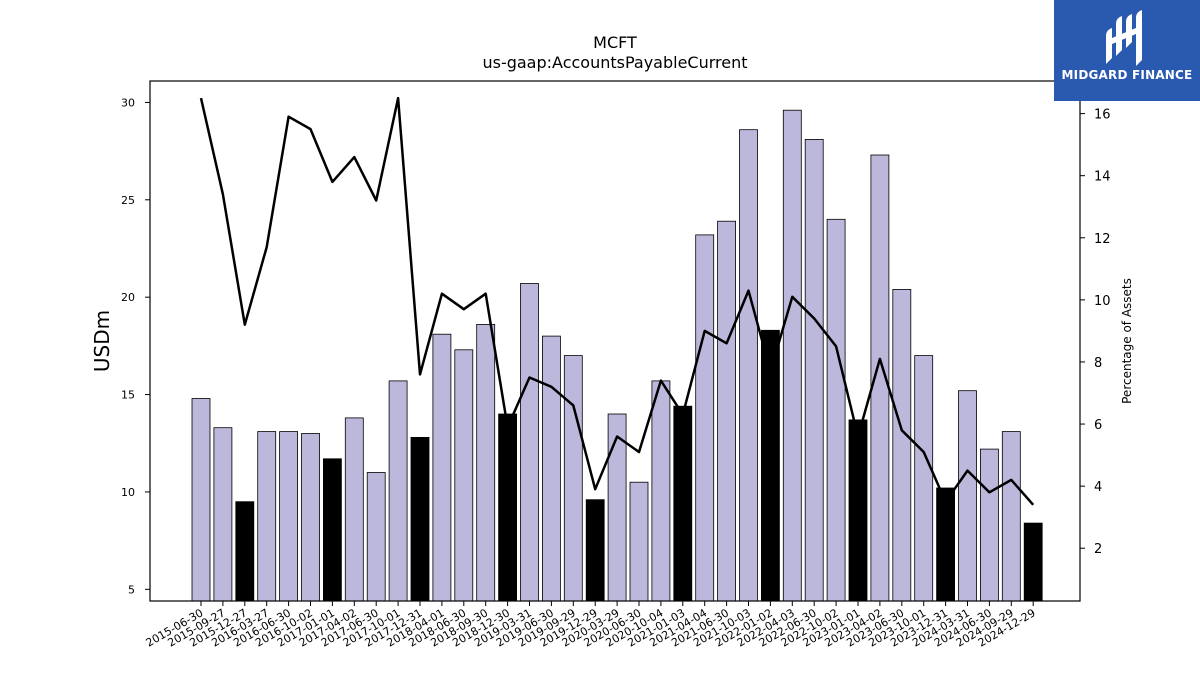 This screenshot has height=675, width=1200. Describe the element at coordinates (128, 200) in the screenshot. I see `y-tick-label-25: 25` at that location.